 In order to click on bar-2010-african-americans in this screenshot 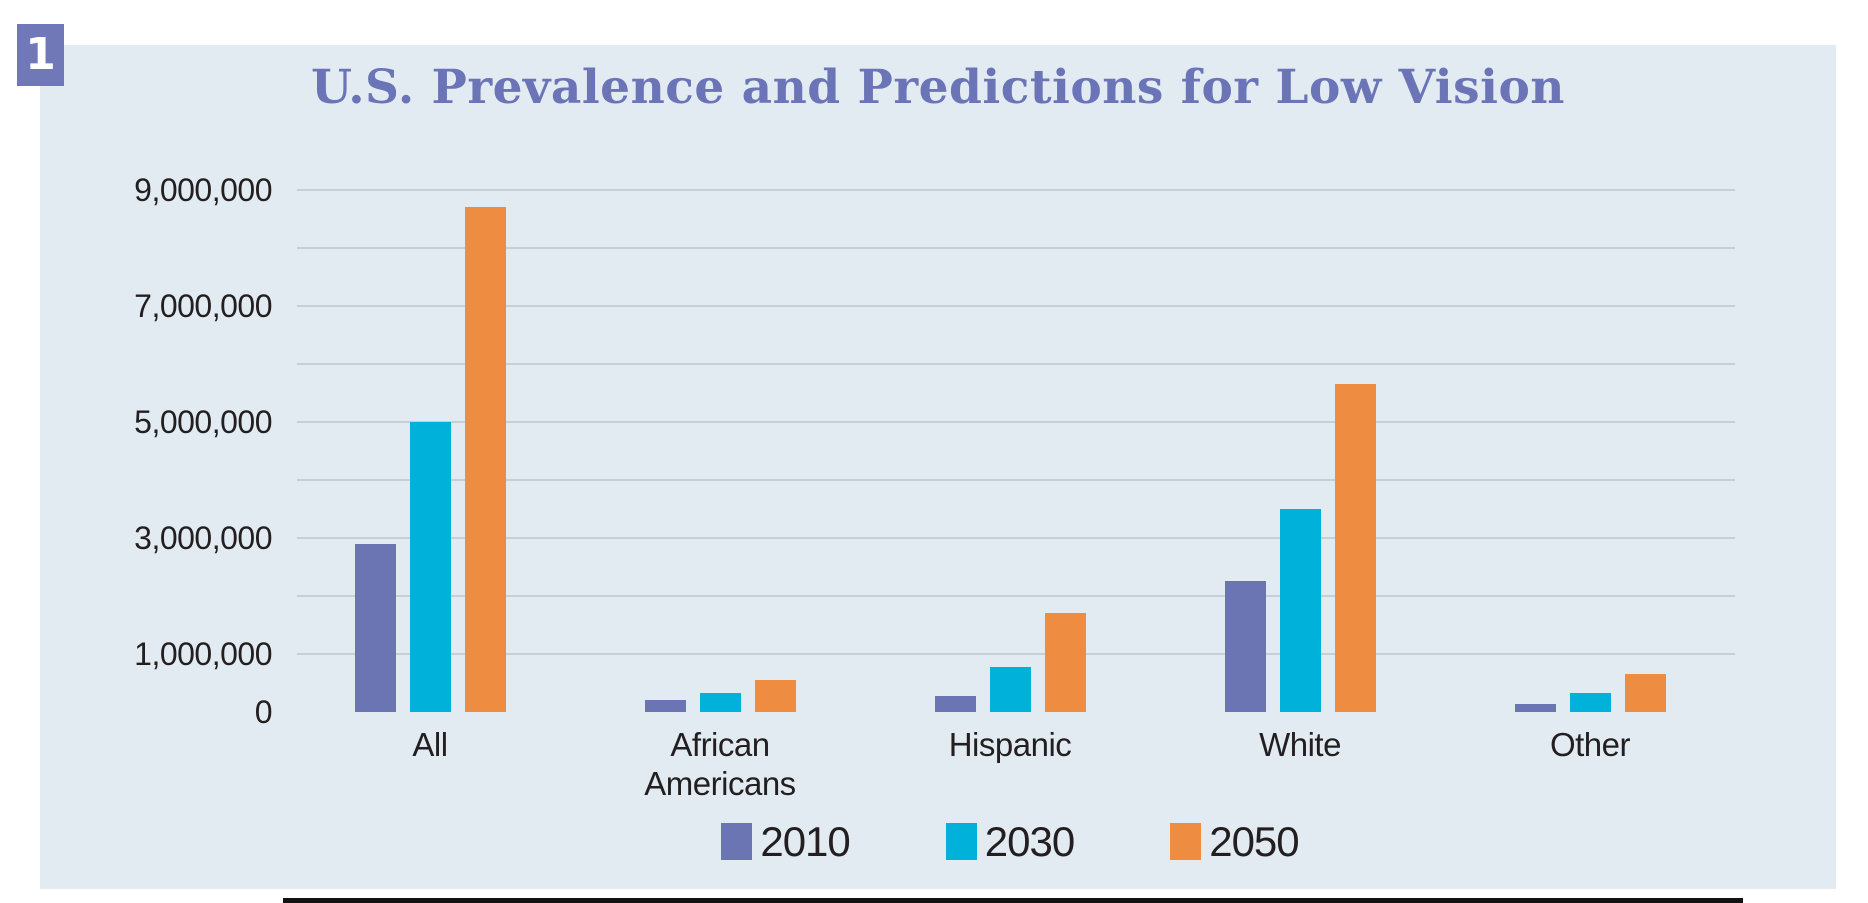, I will do `click(665, 706)`.